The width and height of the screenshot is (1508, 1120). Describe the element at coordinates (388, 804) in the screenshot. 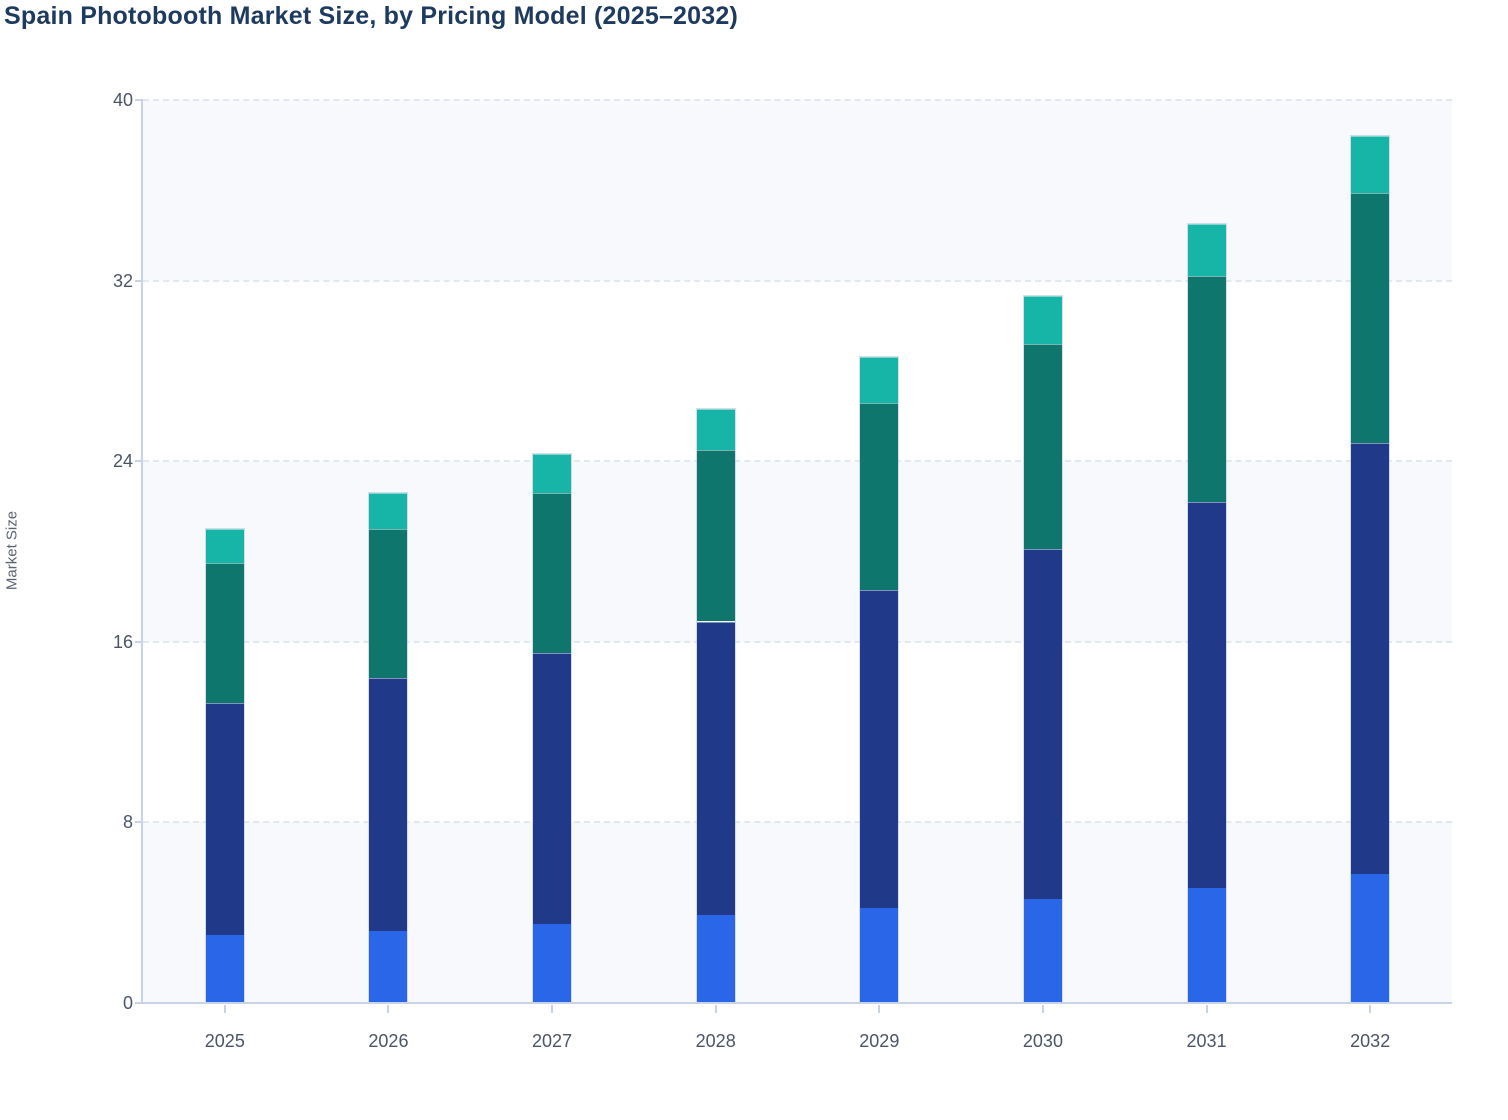

I see `bar-segment-segment-2-2026` at that location.